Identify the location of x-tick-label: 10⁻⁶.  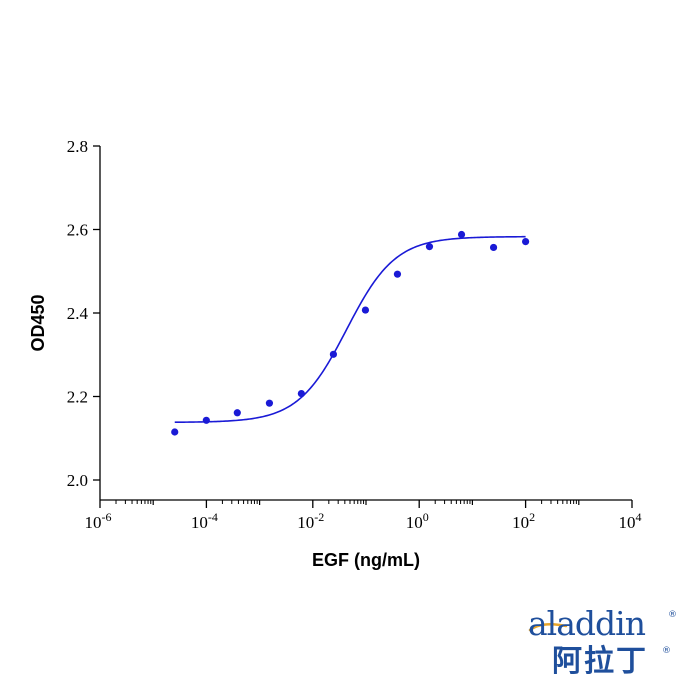
(98, 521).